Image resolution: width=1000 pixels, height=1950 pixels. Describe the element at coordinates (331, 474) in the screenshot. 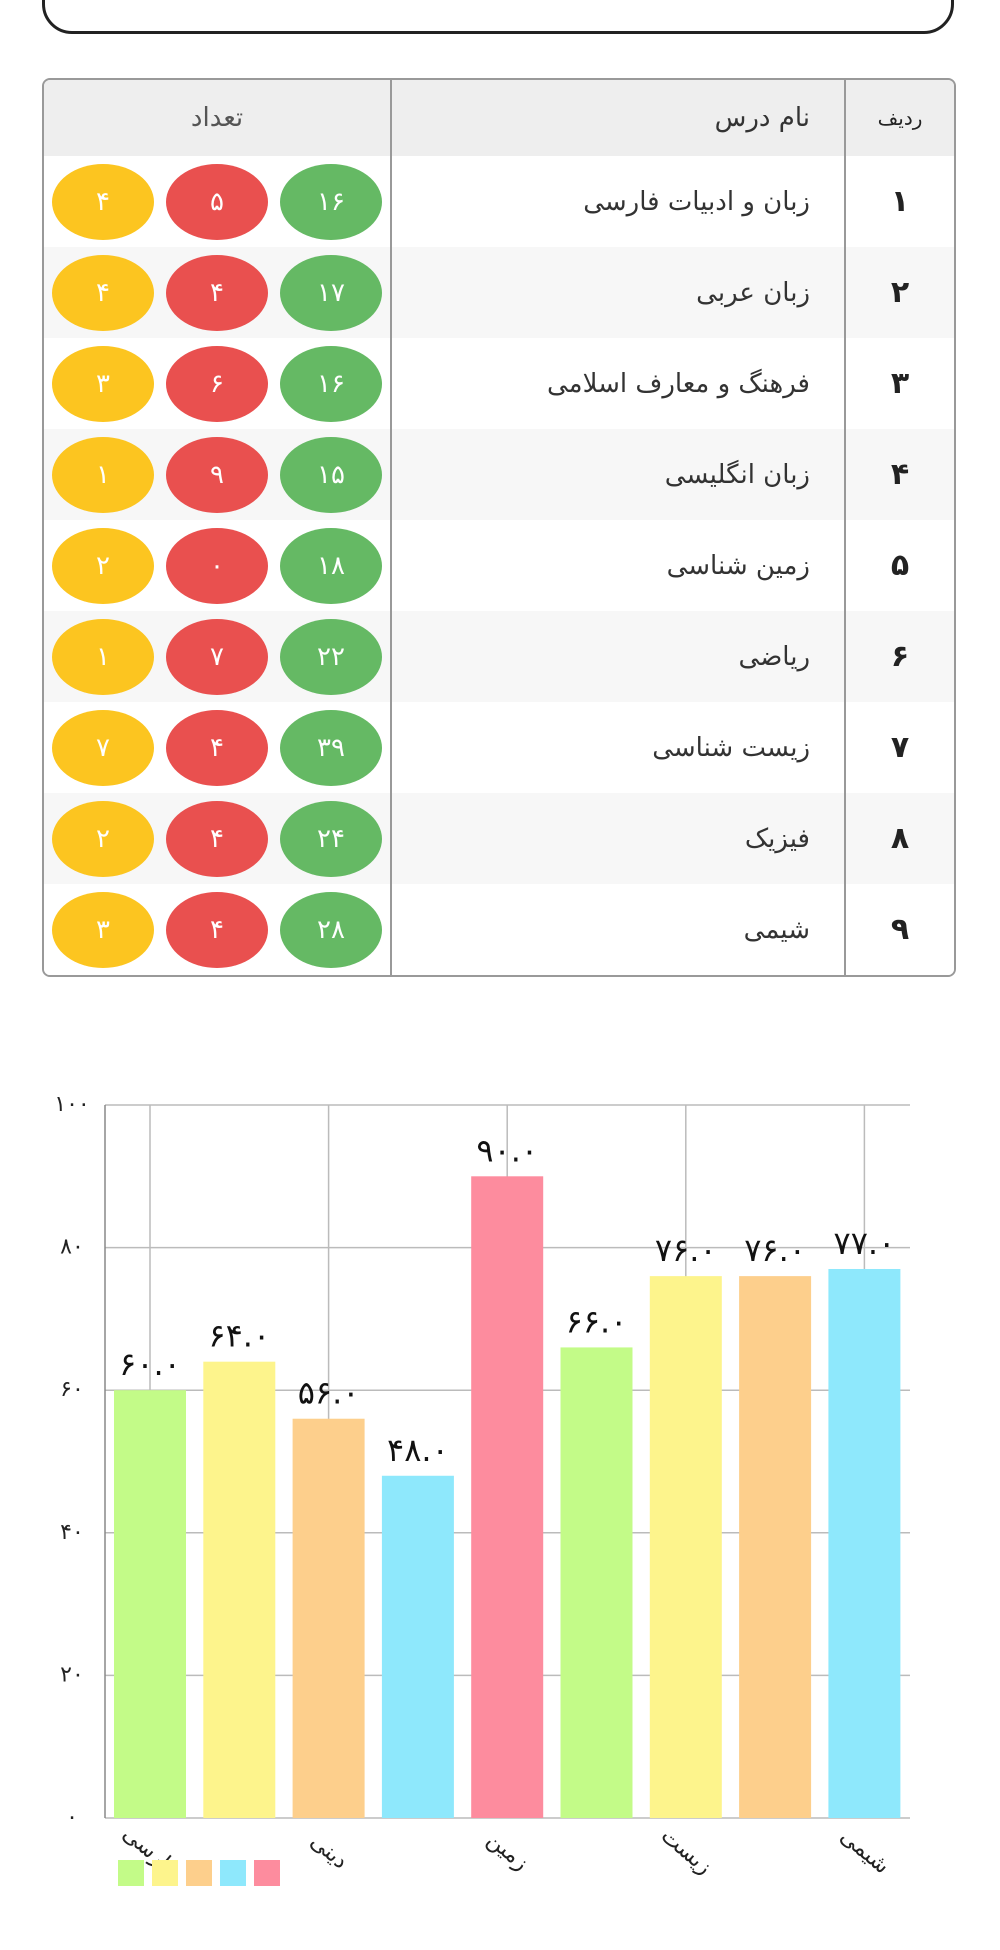

I see `count-badge: ۱۵` at that location.